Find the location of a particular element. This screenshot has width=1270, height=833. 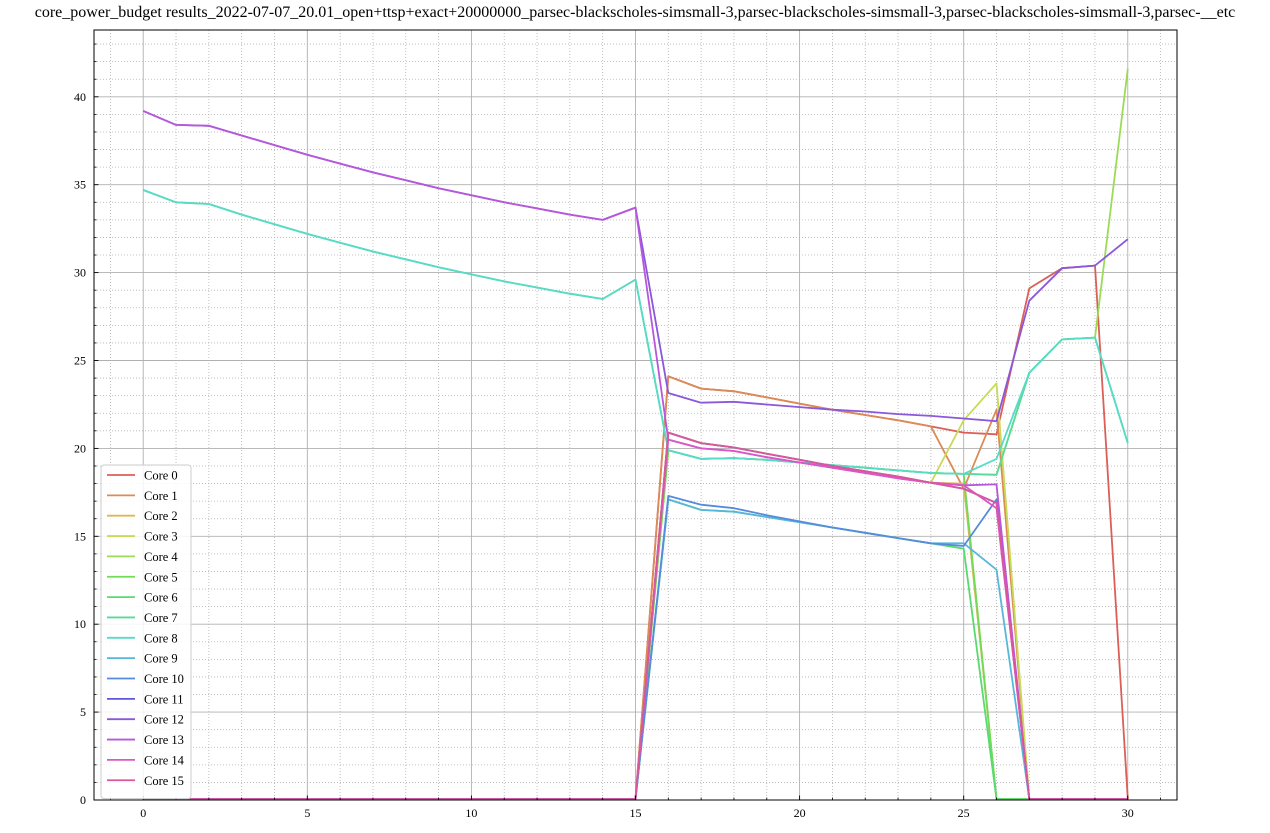

legend-label: Core 7 is located at coordinates (161, 618).